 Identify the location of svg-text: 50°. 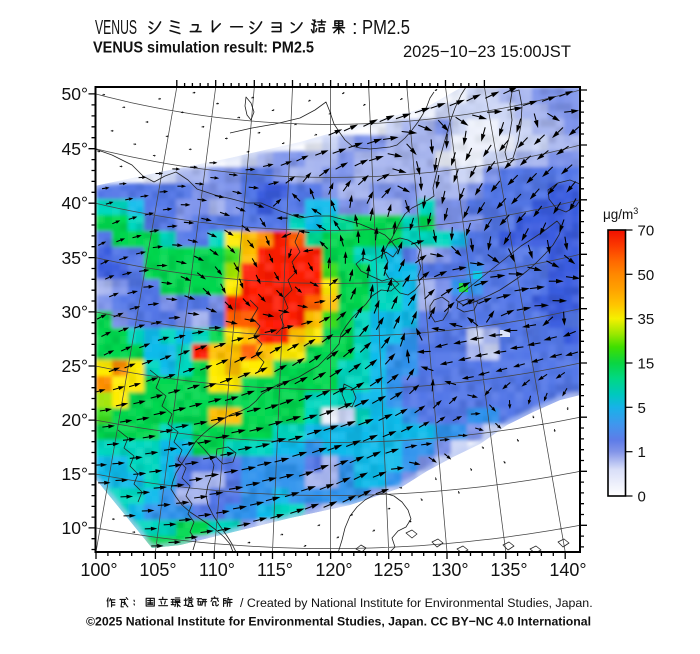
(75, 94).